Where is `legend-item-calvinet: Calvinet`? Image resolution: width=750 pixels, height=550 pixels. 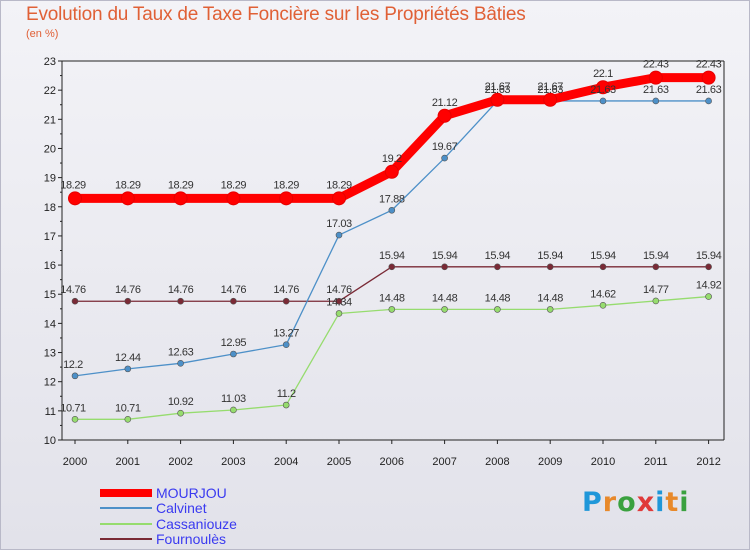 legend-item-calvinet: Calvinet is located at coordinates (168, 508).